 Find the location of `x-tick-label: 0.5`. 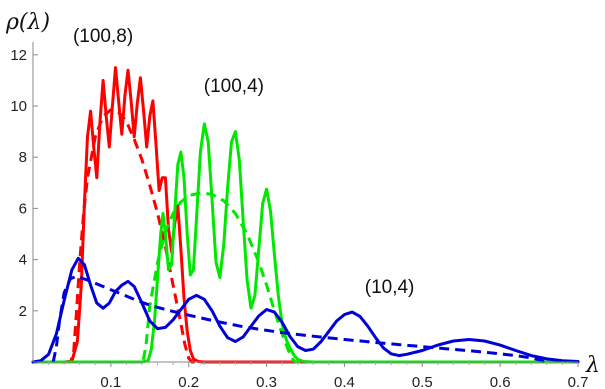

x-tick-label: 0.5 is located at coordinates (422, 381).